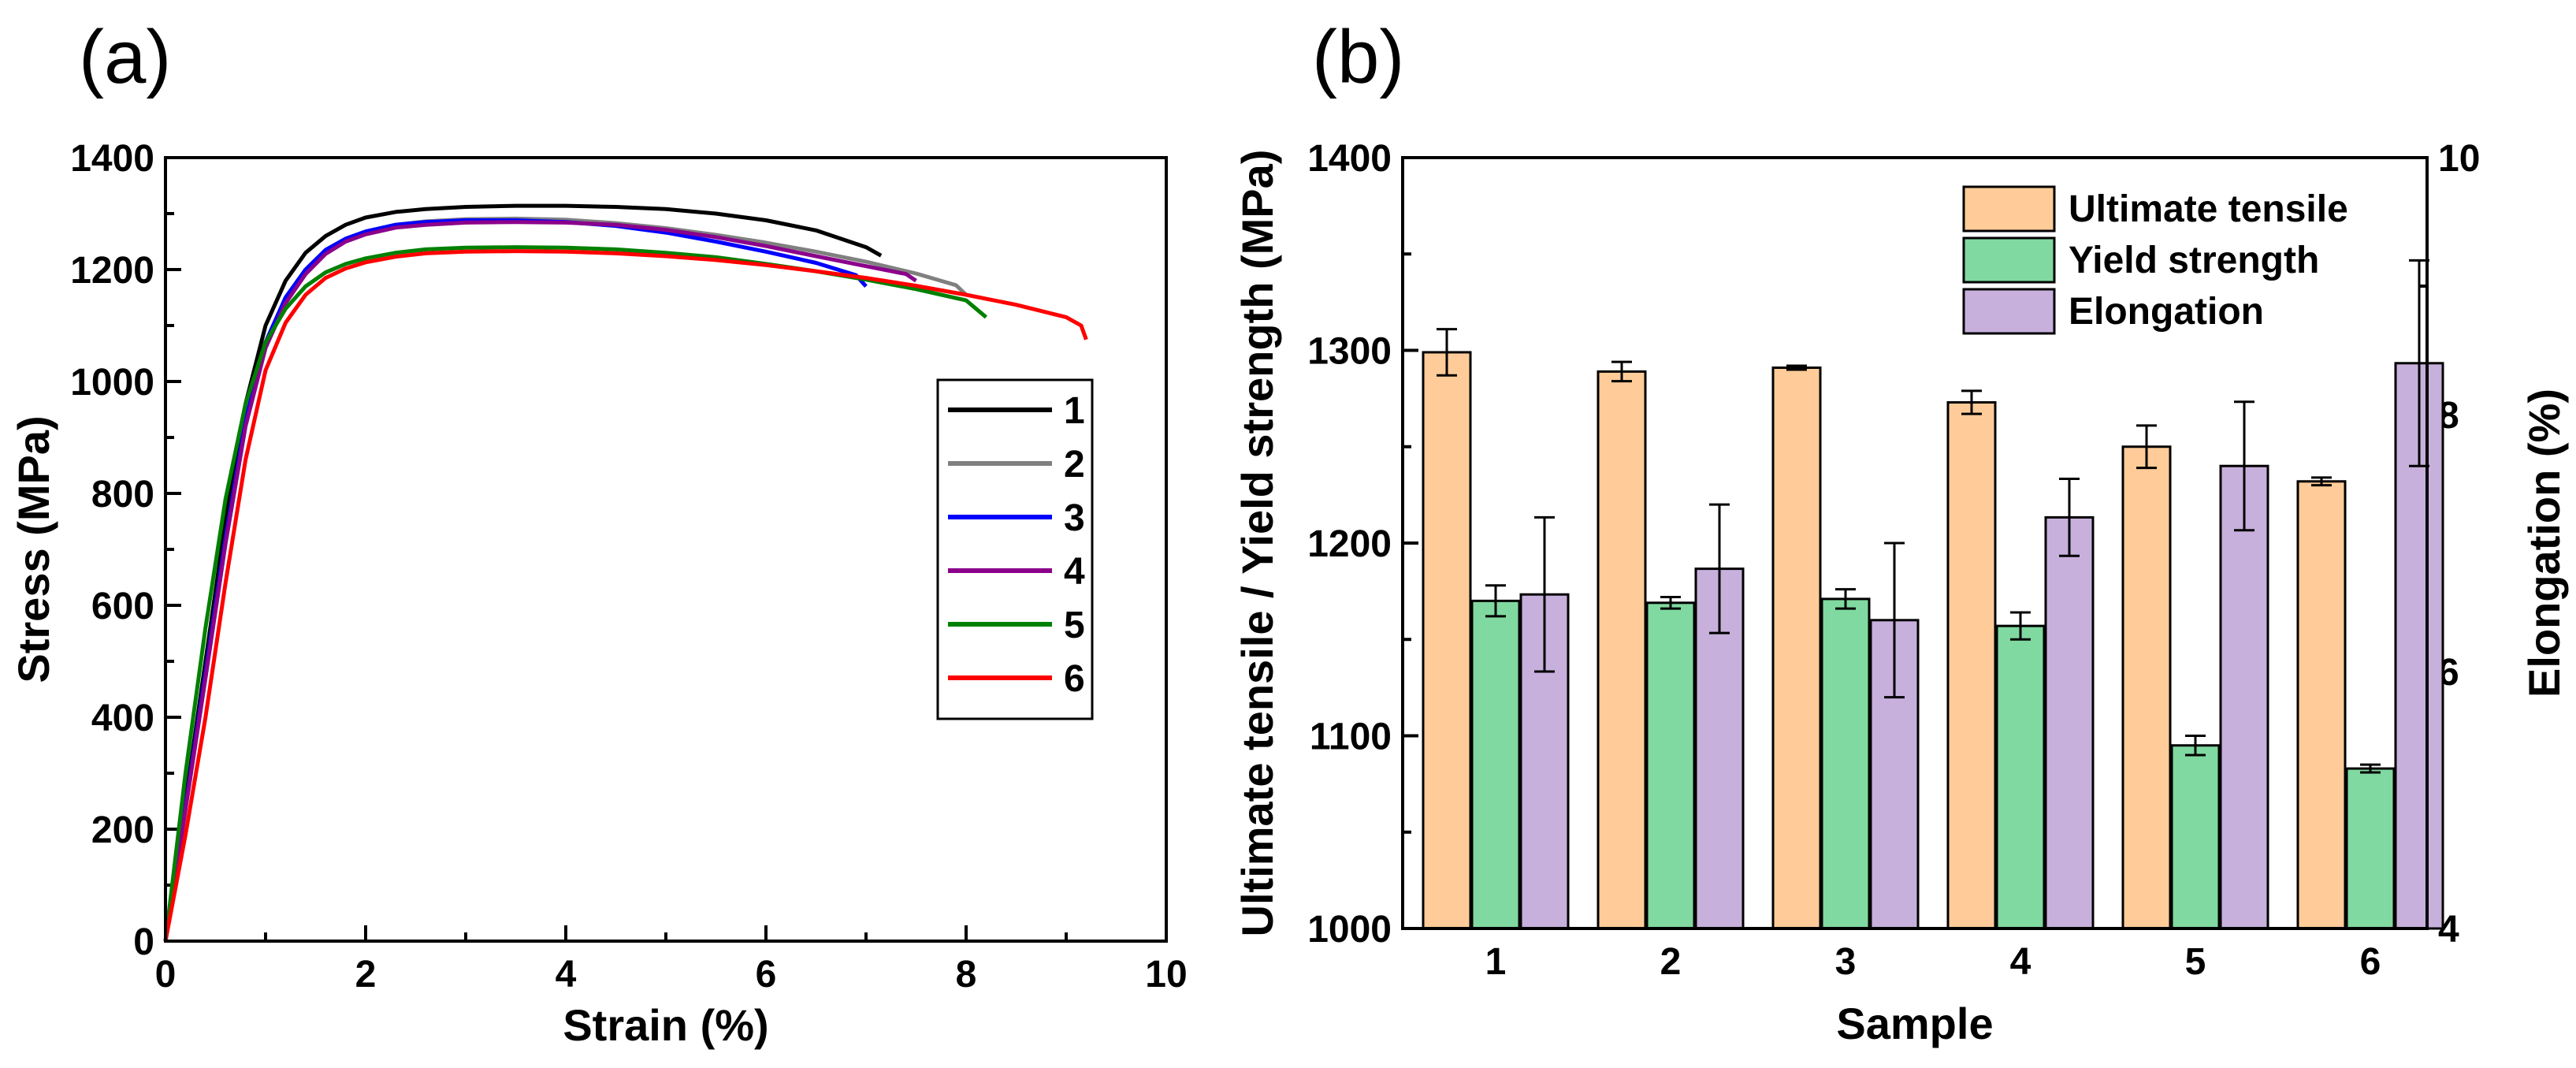 The height and width of the screenshot is (1068, 2576). I want to click on legend-swatch-elongation, so click(2009, 311).